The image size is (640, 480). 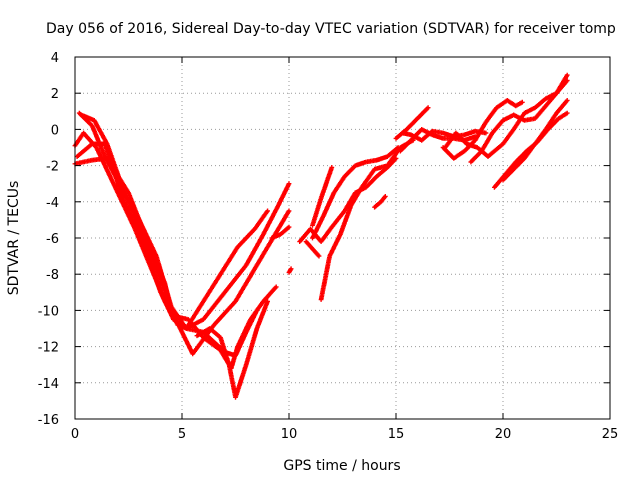 What do you see at coordinates (48, 420) in the screenshot?
I see `y-tick-label: -16` at bounding box center [48, 420].